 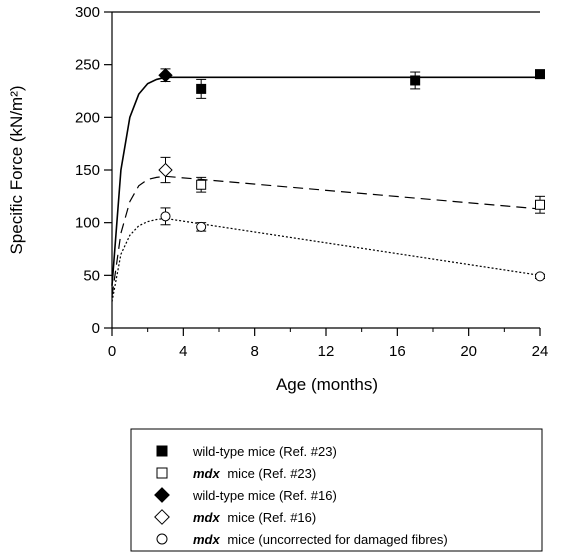 I want to click on fit-curve-dotted, so click(x=326, y=259).